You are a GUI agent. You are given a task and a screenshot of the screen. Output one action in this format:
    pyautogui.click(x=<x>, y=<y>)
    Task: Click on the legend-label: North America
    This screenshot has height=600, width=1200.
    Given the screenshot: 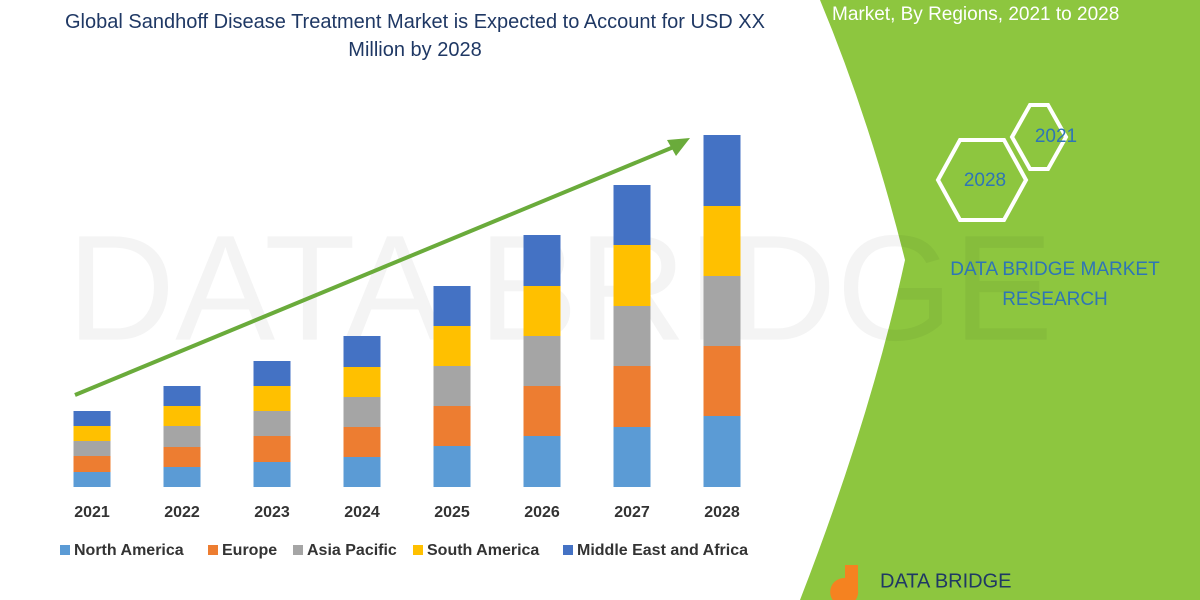 What is the action you would take?
    pyautogui.click(x=129, y=550)
    